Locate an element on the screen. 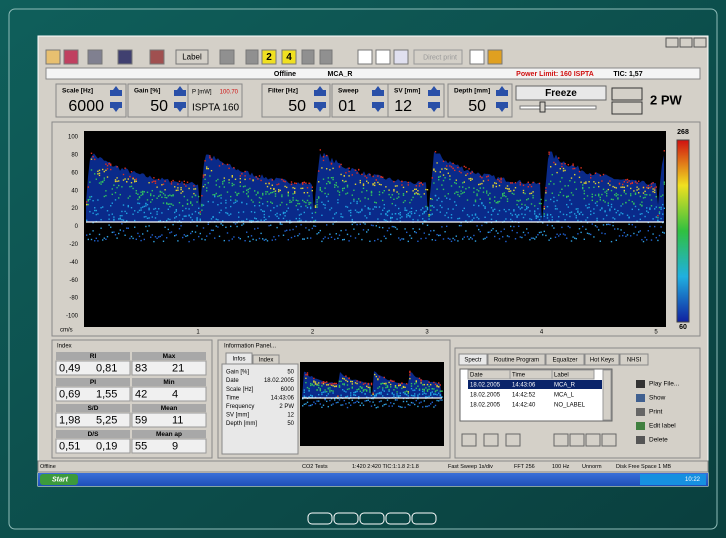 This screenshot has width=726, height=538. tool-record is located at coordinates (71, 57).